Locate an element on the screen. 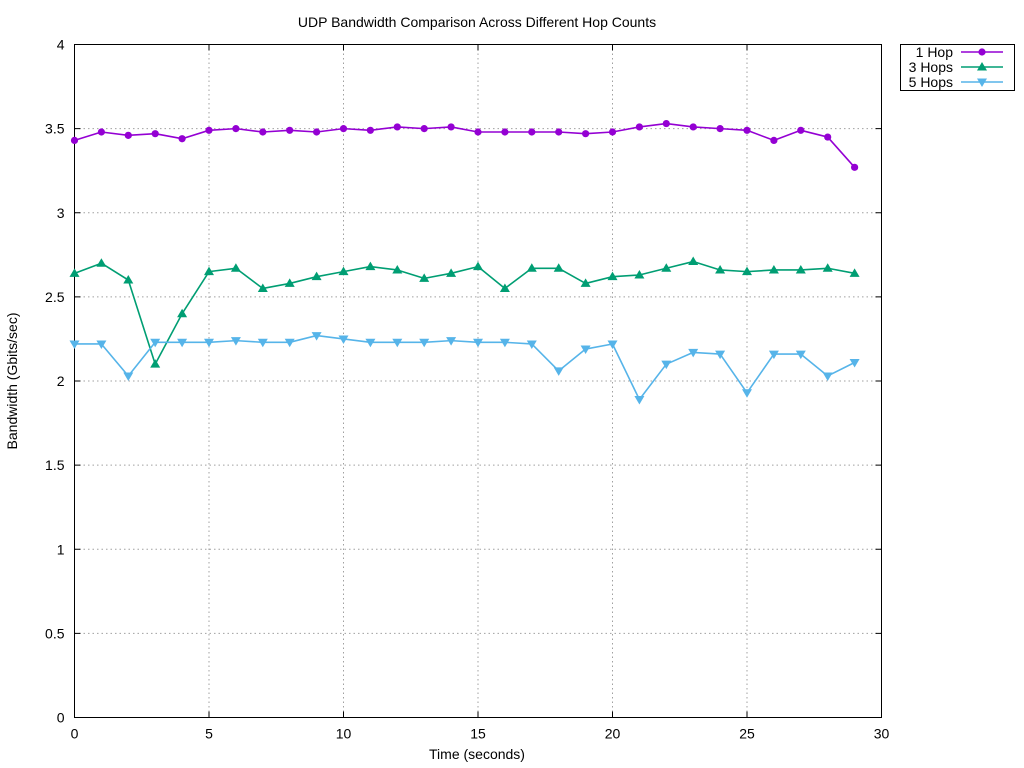  series-5-hops is located at coordinates (464, 368).